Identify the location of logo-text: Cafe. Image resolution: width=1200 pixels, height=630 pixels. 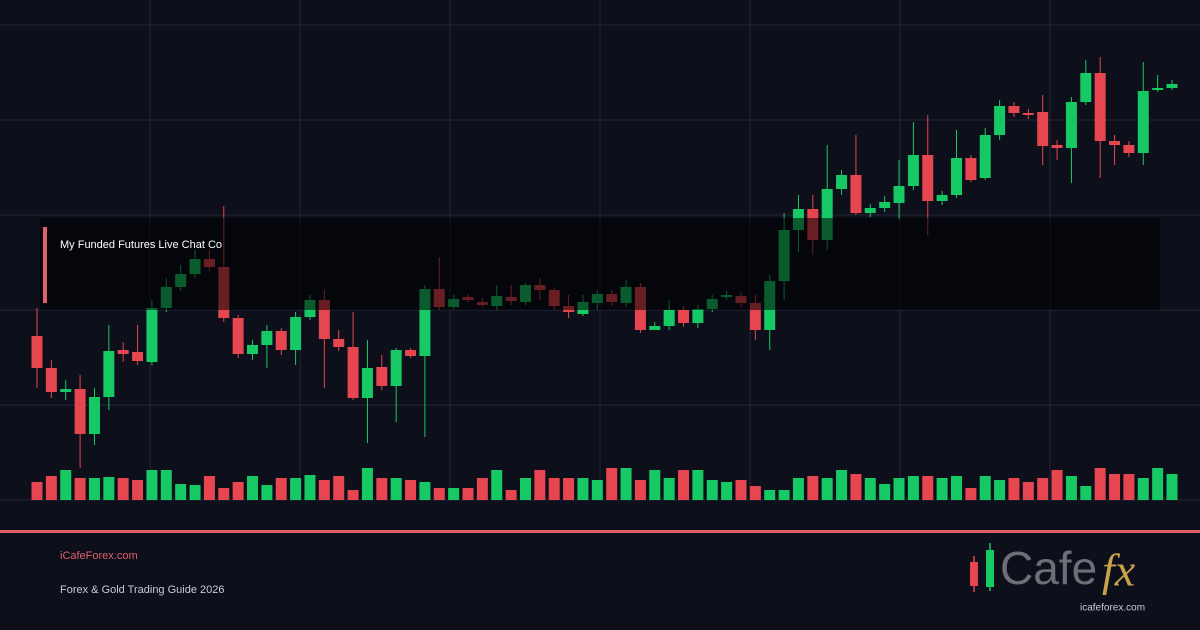
(1048, 568).